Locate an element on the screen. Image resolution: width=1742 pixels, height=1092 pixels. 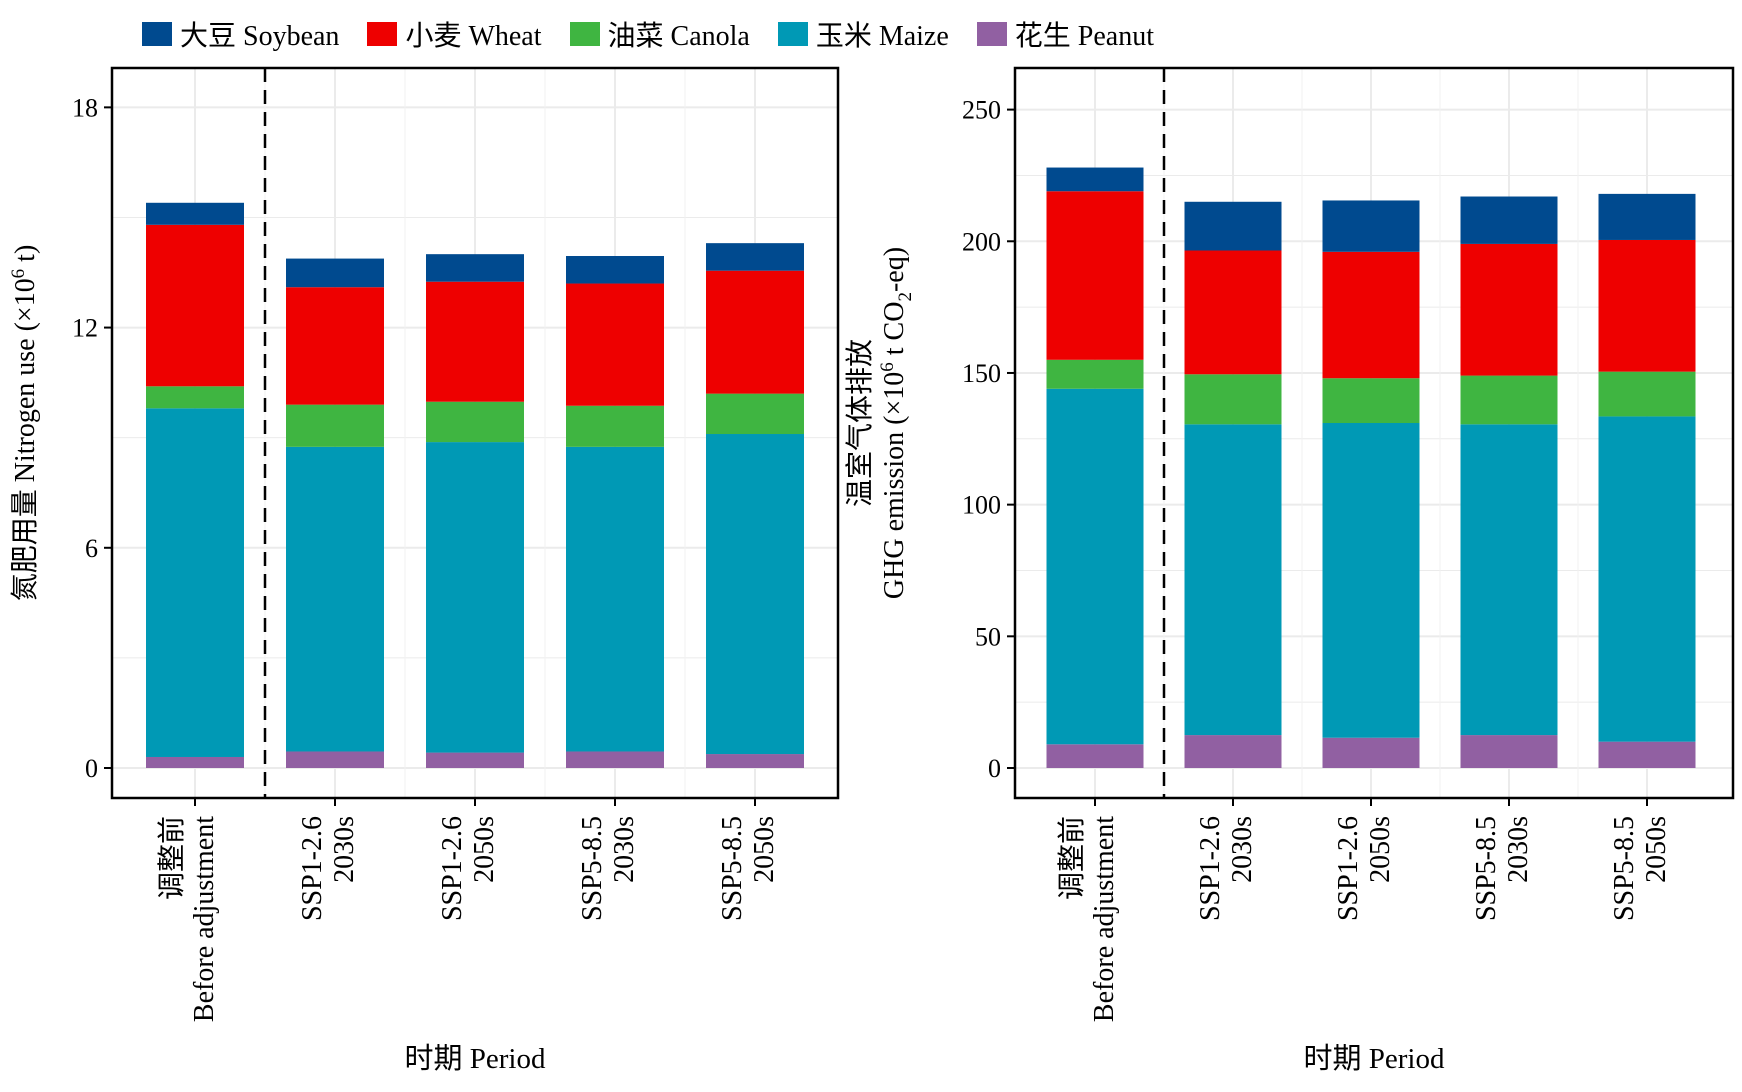
y-axis: 0 6 12 18 is located at coordinates (92, 438).